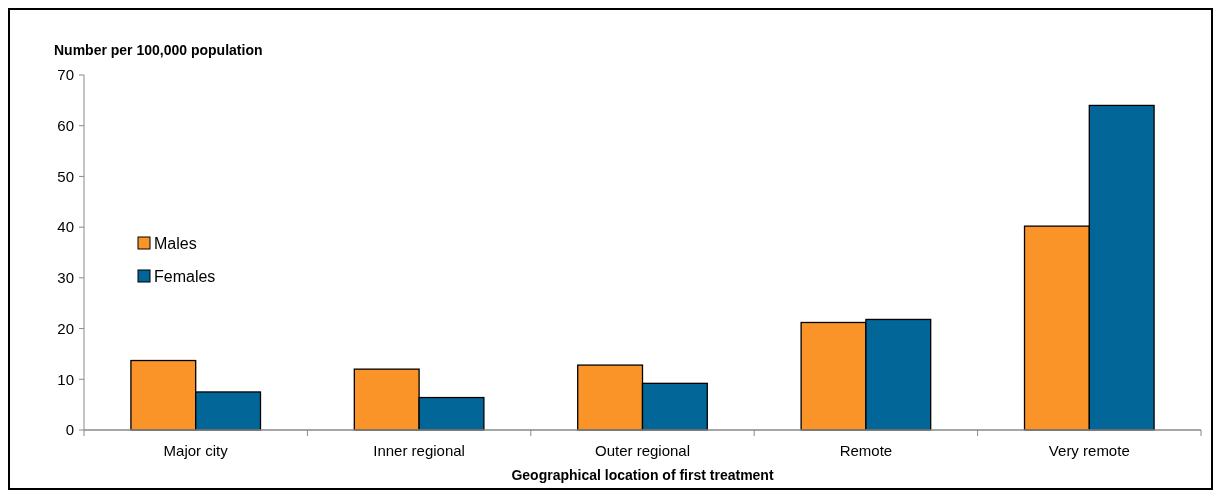  What do you see at coordinates (196, 450) in the screenshot?
I see `x-tick-label: Major city` at bounding box center [196, 450].